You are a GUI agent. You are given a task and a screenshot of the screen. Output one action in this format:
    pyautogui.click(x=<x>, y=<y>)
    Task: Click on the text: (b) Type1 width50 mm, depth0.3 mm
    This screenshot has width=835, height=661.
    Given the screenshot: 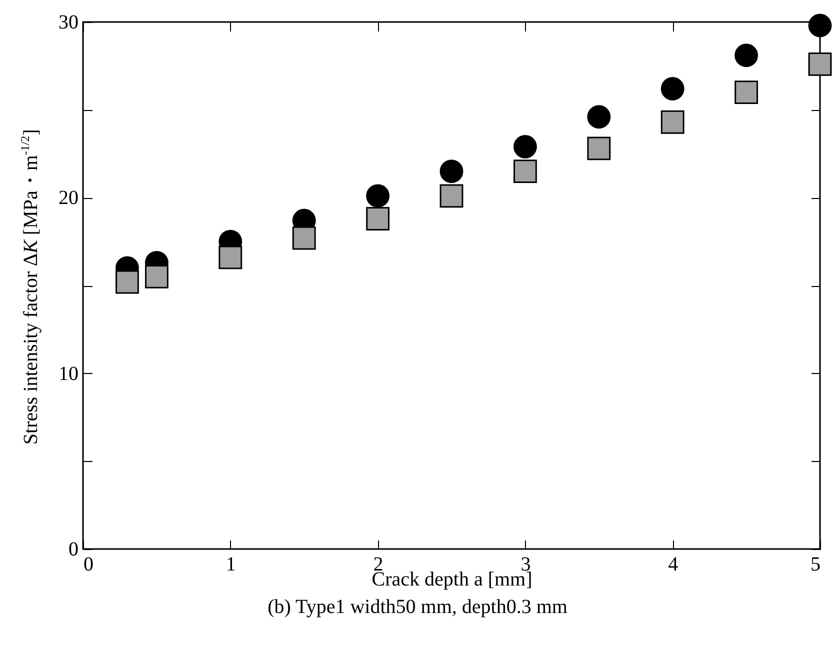 What is the action you would take?
    pyautogui.click(x=417, y=607)
    